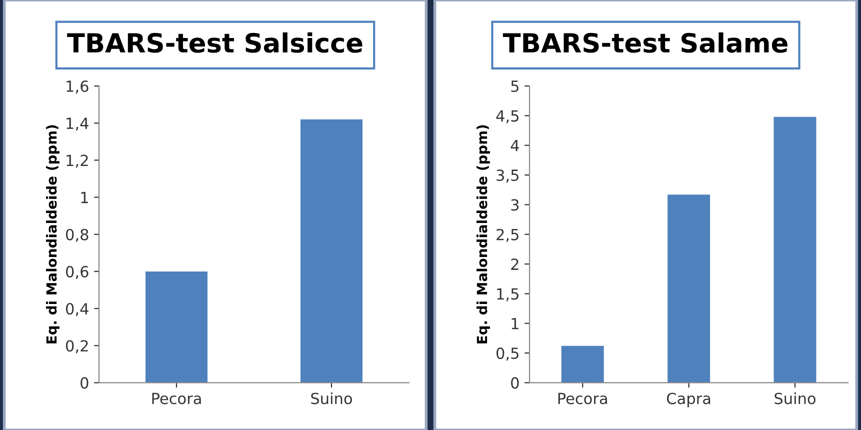 This screenshot has width=861, height=430. I want to click on y-tick-label: 0,4, so click(77, 309).